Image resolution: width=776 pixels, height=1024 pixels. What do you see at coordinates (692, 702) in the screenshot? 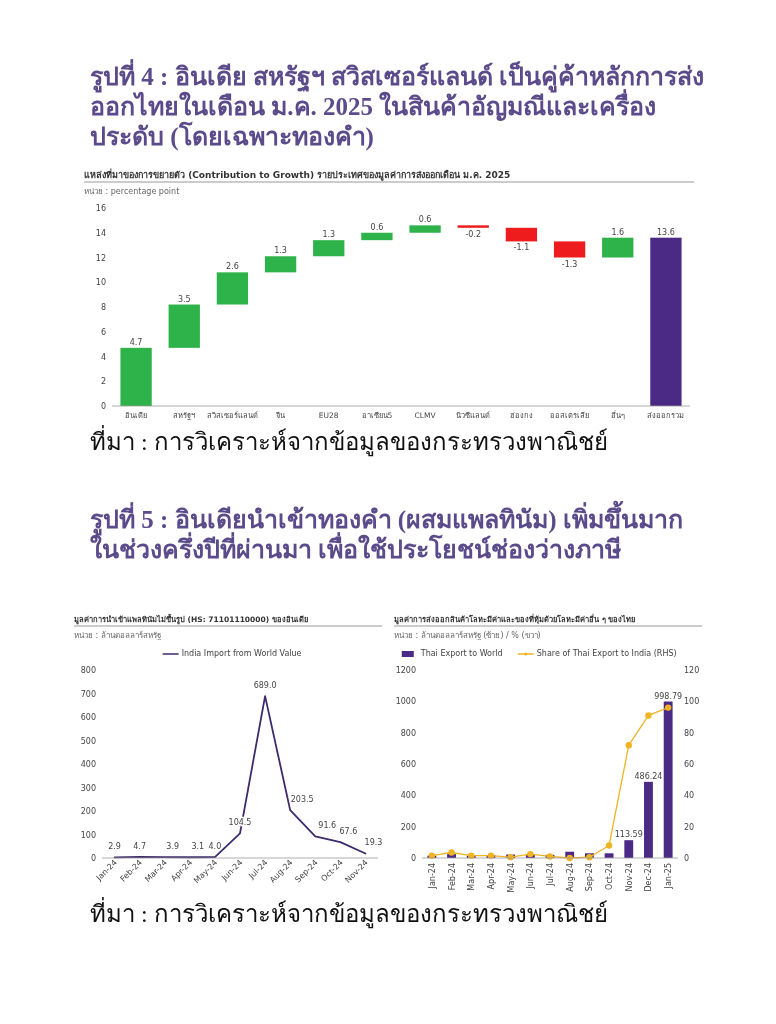
I see `y2-tick-label: 100` at bounding box center [692, 702].